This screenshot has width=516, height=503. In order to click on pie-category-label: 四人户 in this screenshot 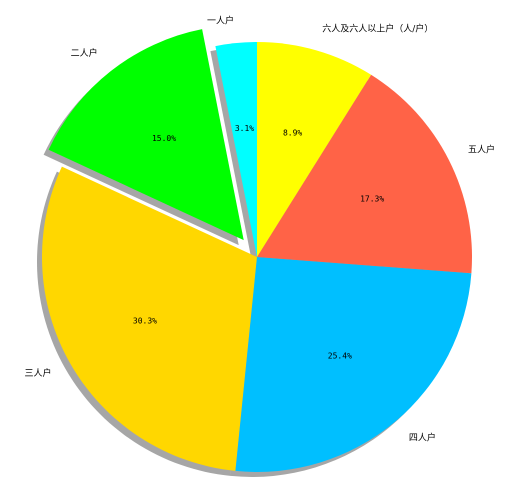, I will do `click(422, 437)`.